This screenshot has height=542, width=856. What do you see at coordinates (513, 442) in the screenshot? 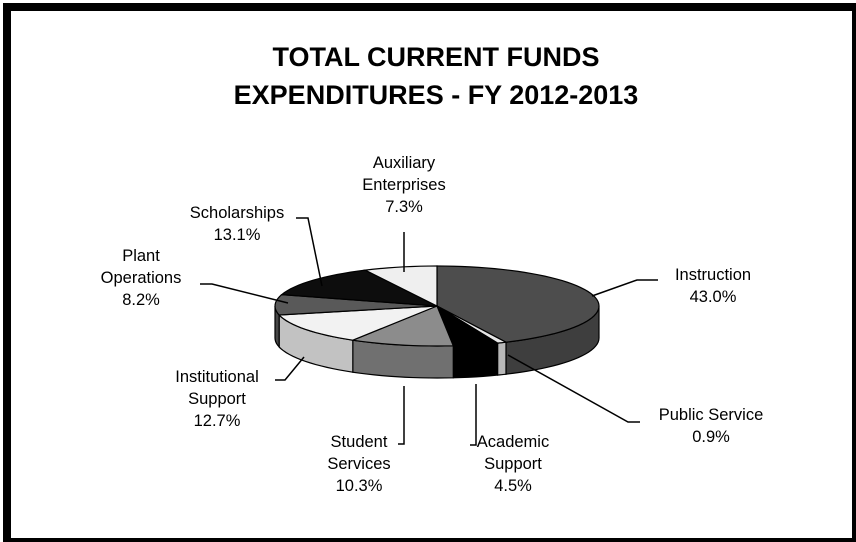
I see `slice-name-label: Academic` at bounding box center [513, 442].